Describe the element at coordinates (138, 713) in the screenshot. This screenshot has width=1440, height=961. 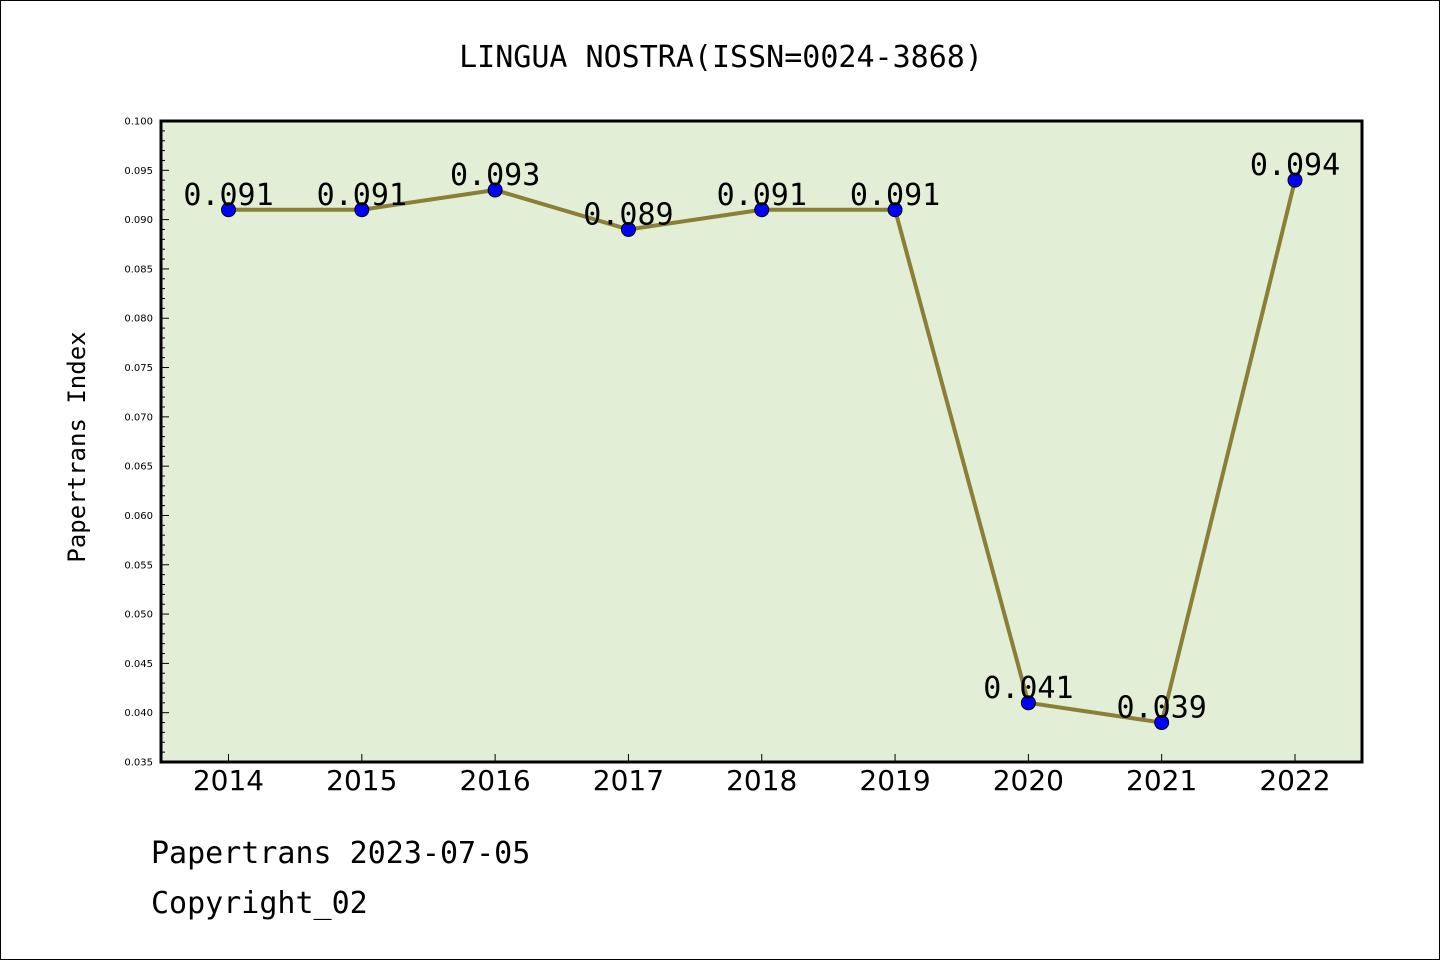
I see `y-tick-label: 0.040` at that location.